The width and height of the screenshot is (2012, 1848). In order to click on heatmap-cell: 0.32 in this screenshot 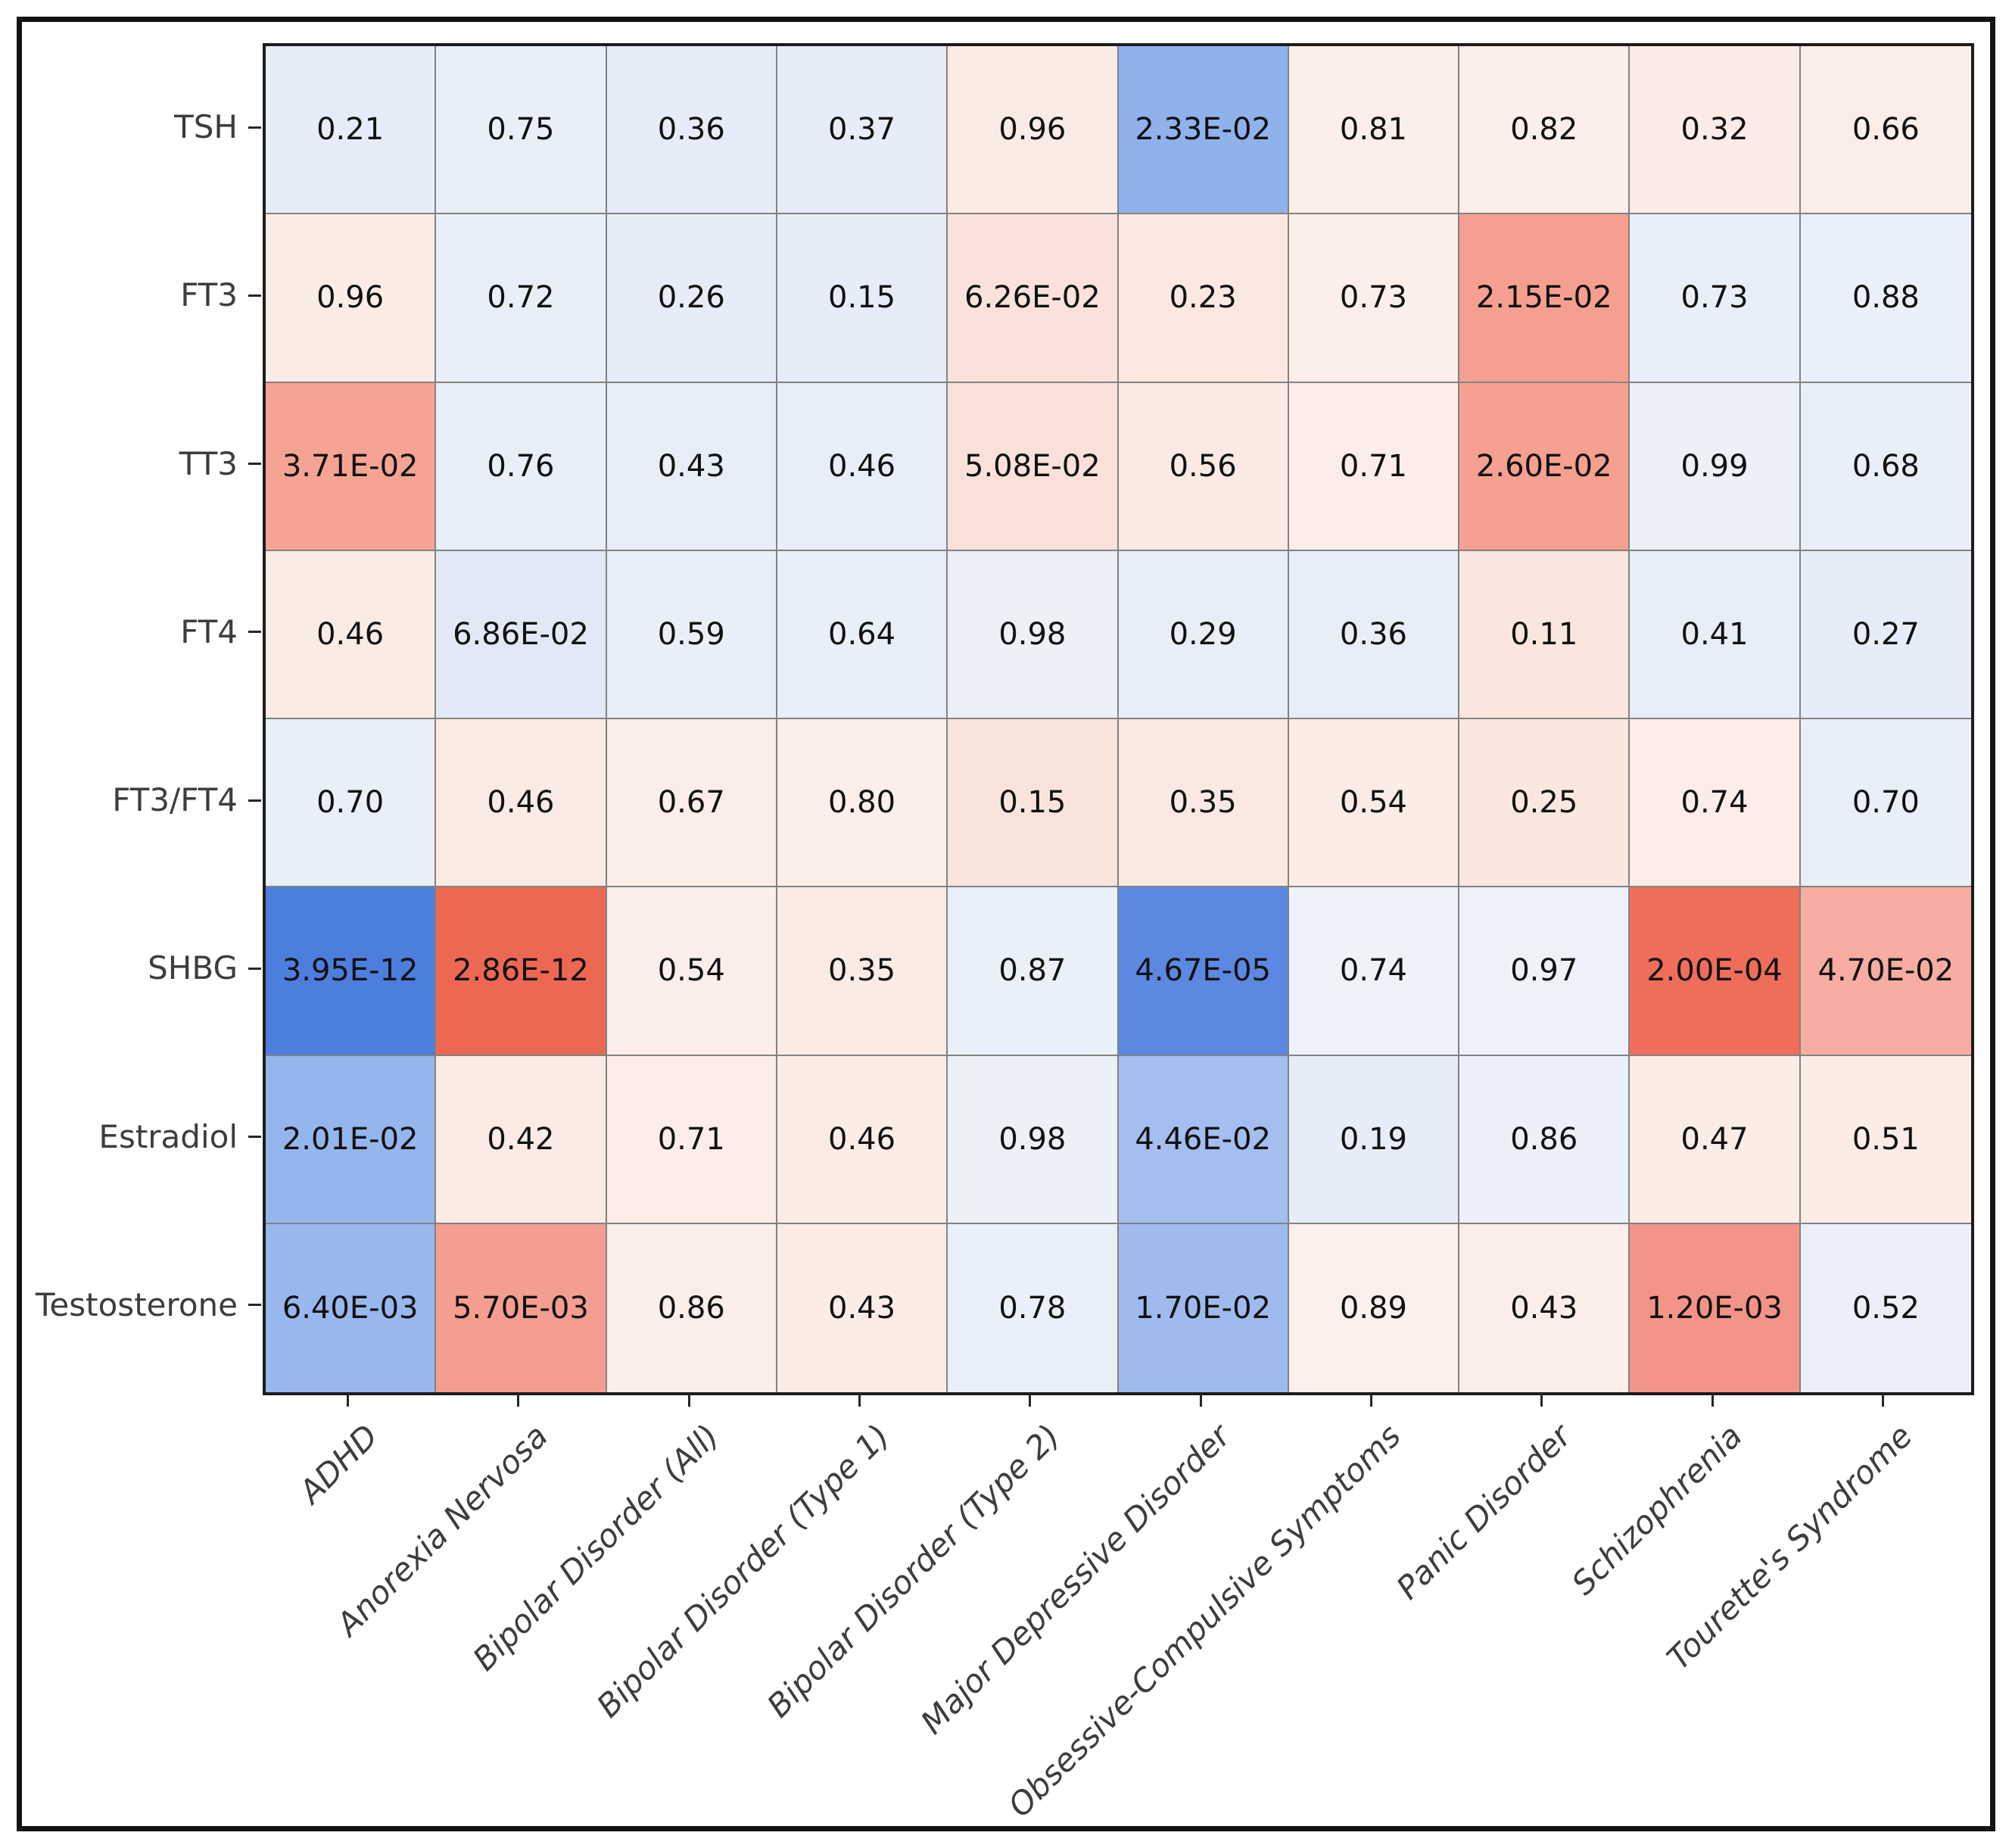, I will do `click(1715, 130)`.